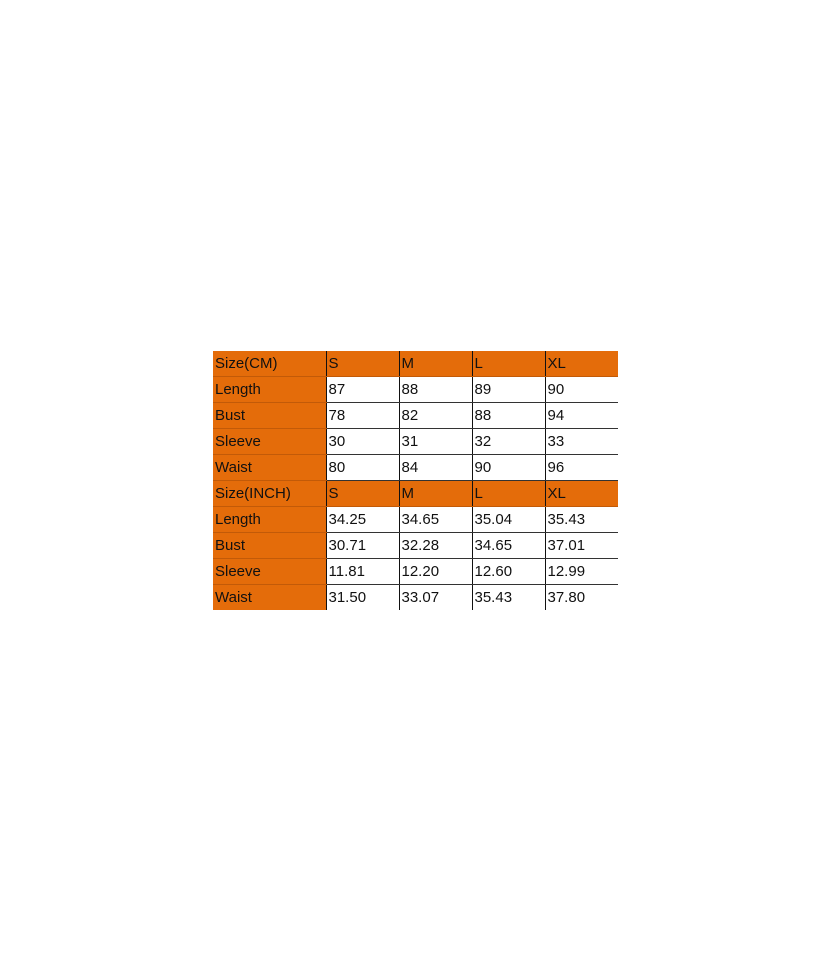 This screenshot has height=960, width=830. Describe the element at coordinates (435, 597) in the screenshot. I see `value-cell: 33.07` at that location.